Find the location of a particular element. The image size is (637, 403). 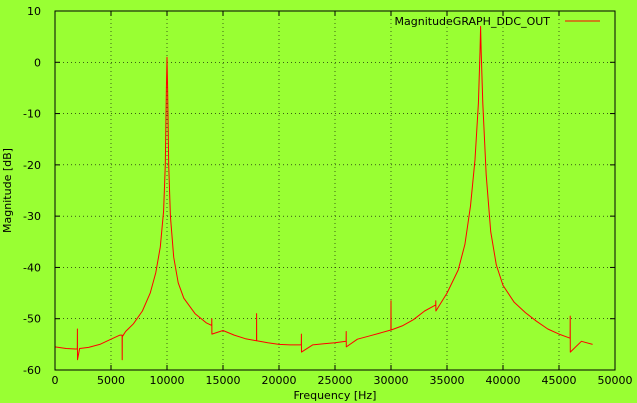

legend: MagnitudeGRAPH_DDC_OUT is located at coordinates (497, 21).